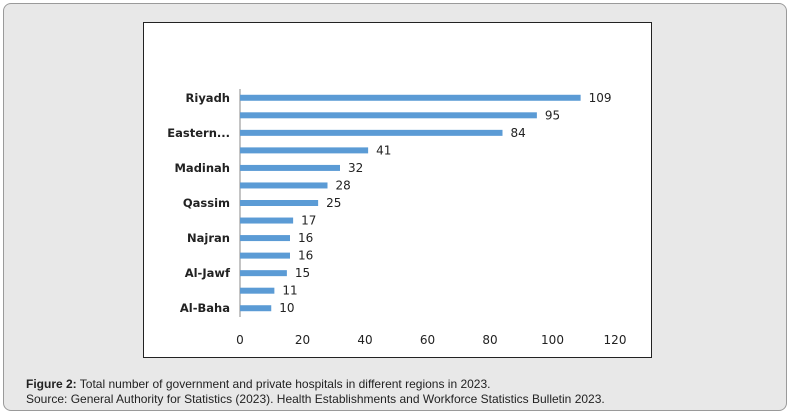  Describe the element at coordinates (208, 273) in the screenshot. I see `category-label: Al-Jawf` at that location.